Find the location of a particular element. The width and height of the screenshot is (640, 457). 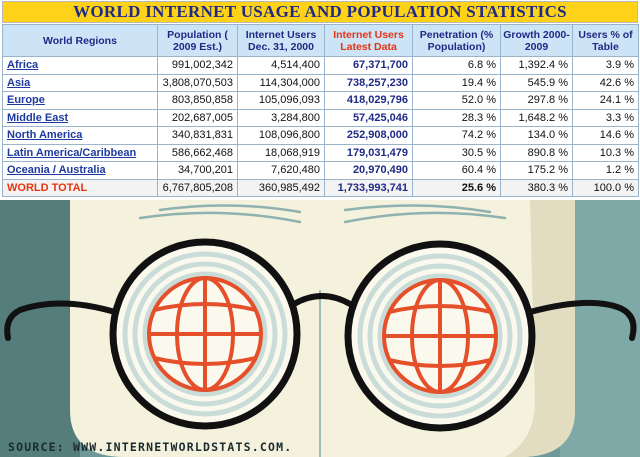

table-cell-latest: 179,031,479 is located at coordinates (368, 152).